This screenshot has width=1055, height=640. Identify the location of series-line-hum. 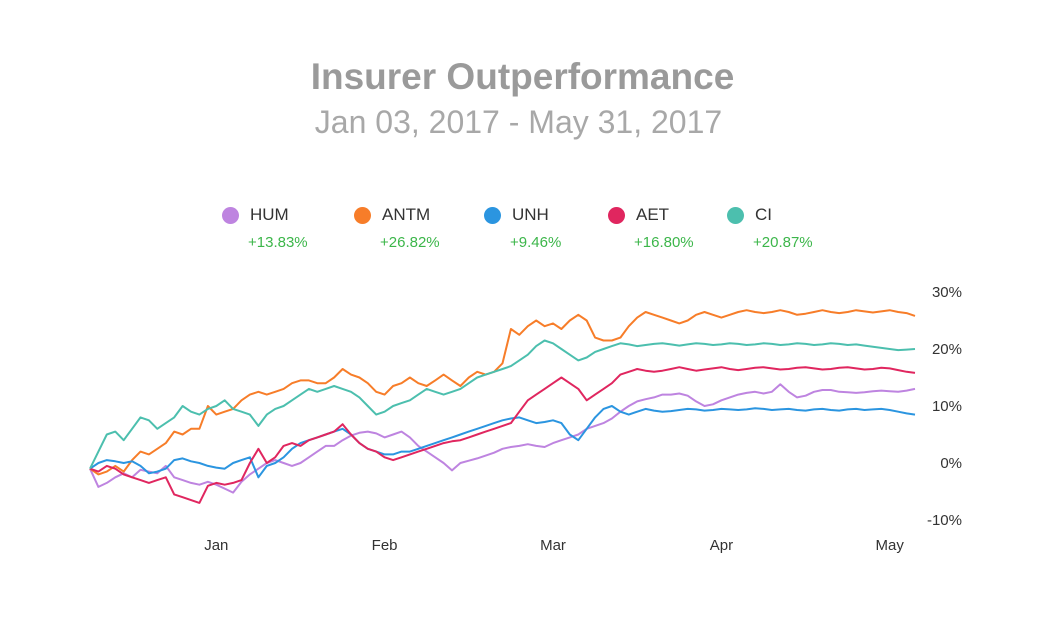
(502, 438).